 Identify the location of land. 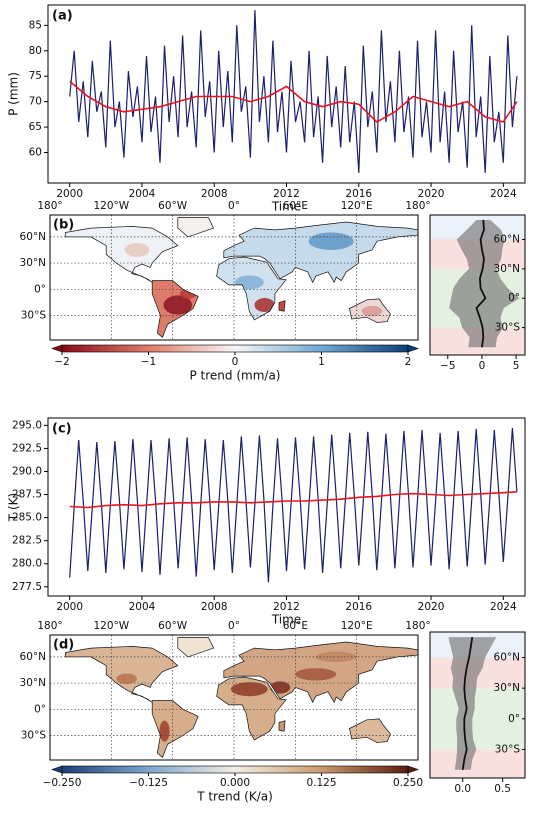
(241, 277).